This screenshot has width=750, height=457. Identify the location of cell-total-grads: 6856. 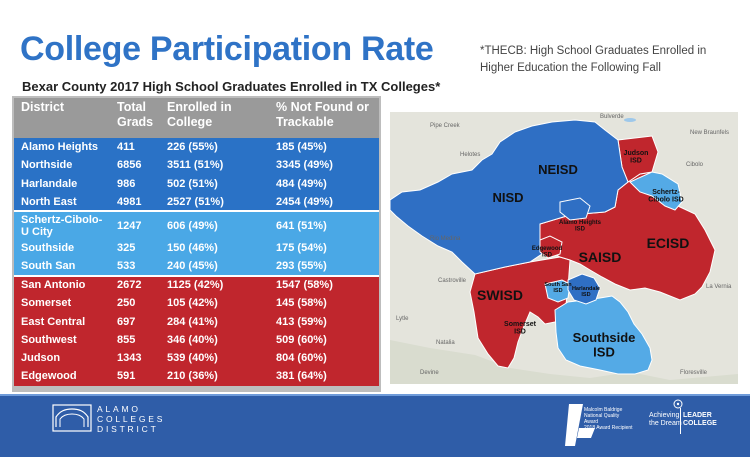
(135, 165).